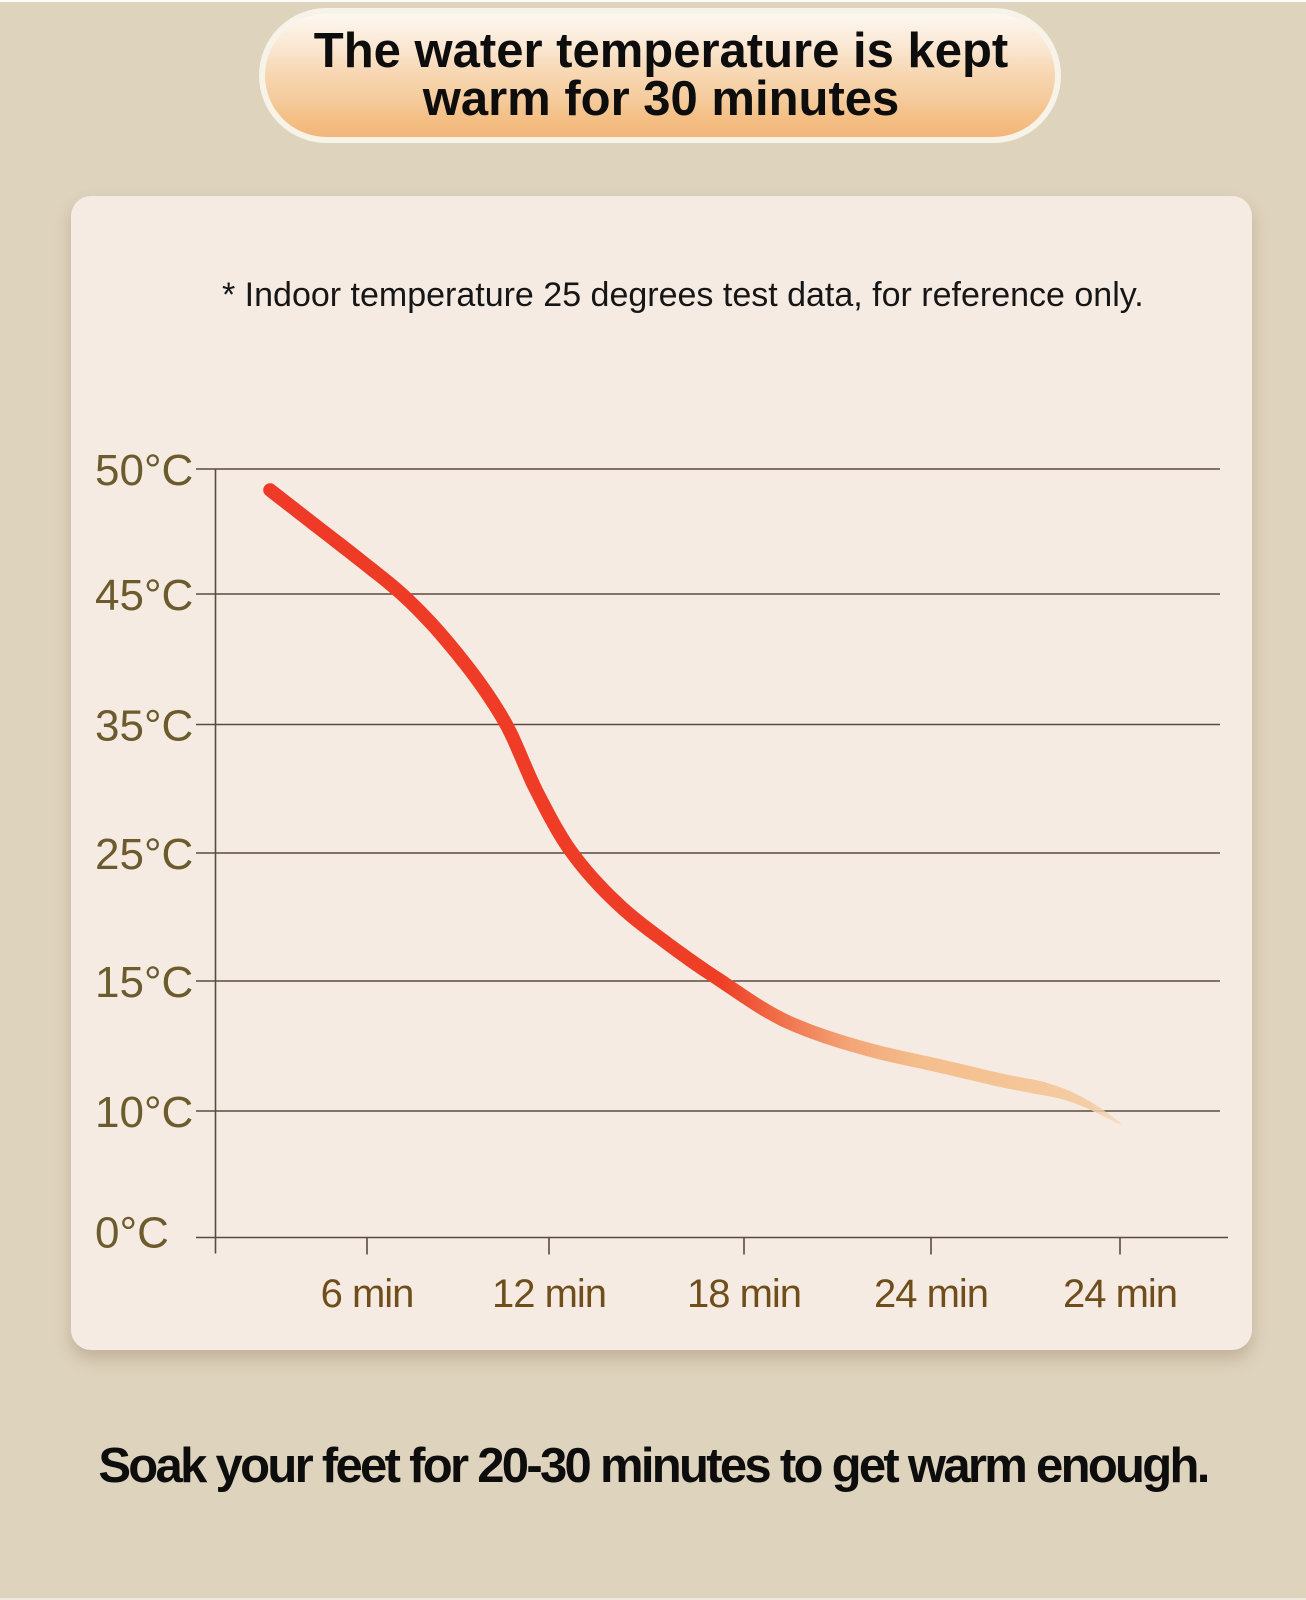 The height and width of the screenshot is (1600, 1306). Describe the element at coordinates (144, 726) in the screenshot. I see `svg-text: 35°C` at that location.